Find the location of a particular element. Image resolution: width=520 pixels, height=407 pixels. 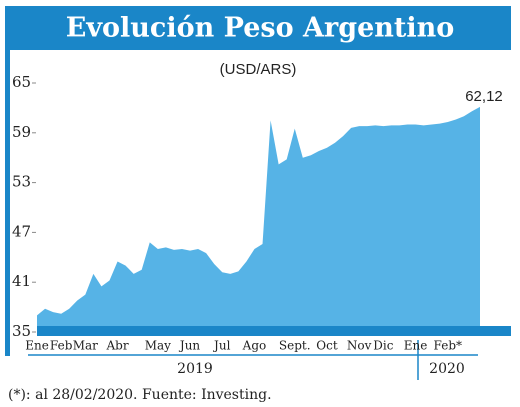

x-tick-label: May is located at coordinates (158, 346).